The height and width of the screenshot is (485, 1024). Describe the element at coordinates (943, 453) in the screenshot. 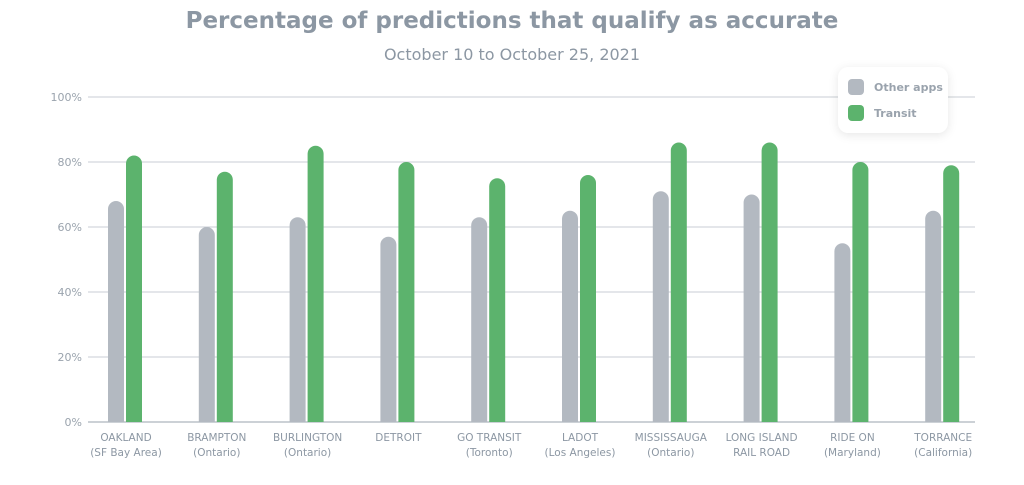

I see `x-tick-label: (California)` at that location.